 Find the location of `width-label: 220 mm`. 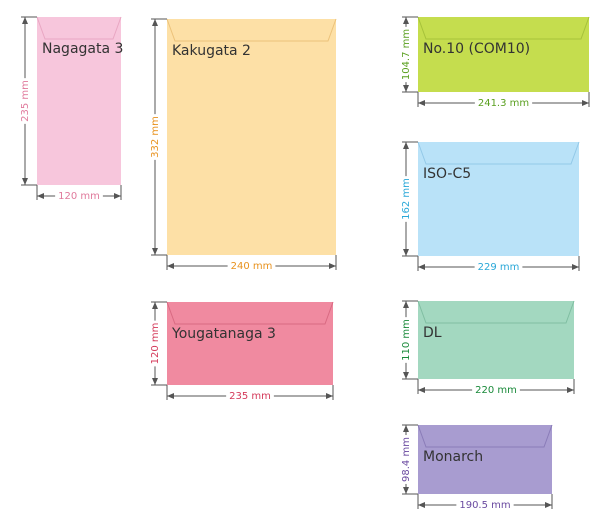

width-label: 220 mm is located at coordinates (496, 390).